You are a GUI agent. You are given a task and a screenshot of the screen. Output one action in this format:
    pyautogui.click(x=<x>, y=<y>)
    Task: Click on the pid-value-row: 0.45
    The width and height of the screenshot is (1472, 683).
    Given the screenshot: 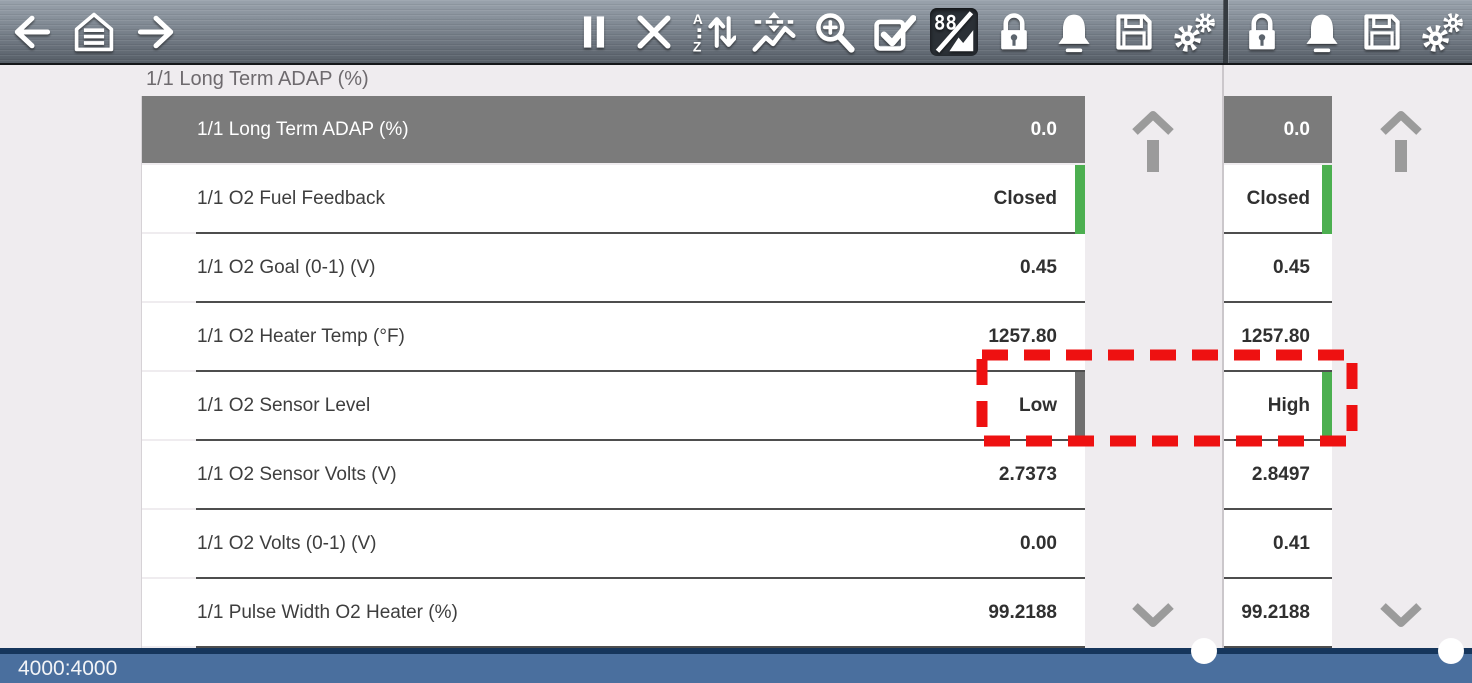 What is the action you would take?
    pyautogui.click(x=1278, y=268)
    